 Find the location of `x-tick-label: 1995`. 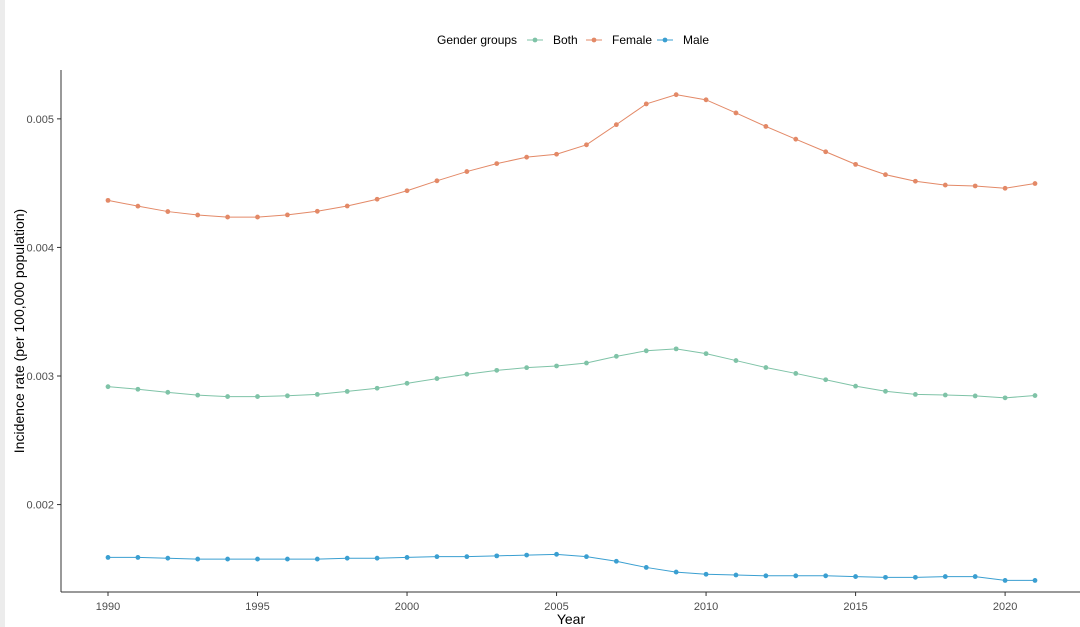

x-tick-label: 1995 is located at coordinates (257, 607).